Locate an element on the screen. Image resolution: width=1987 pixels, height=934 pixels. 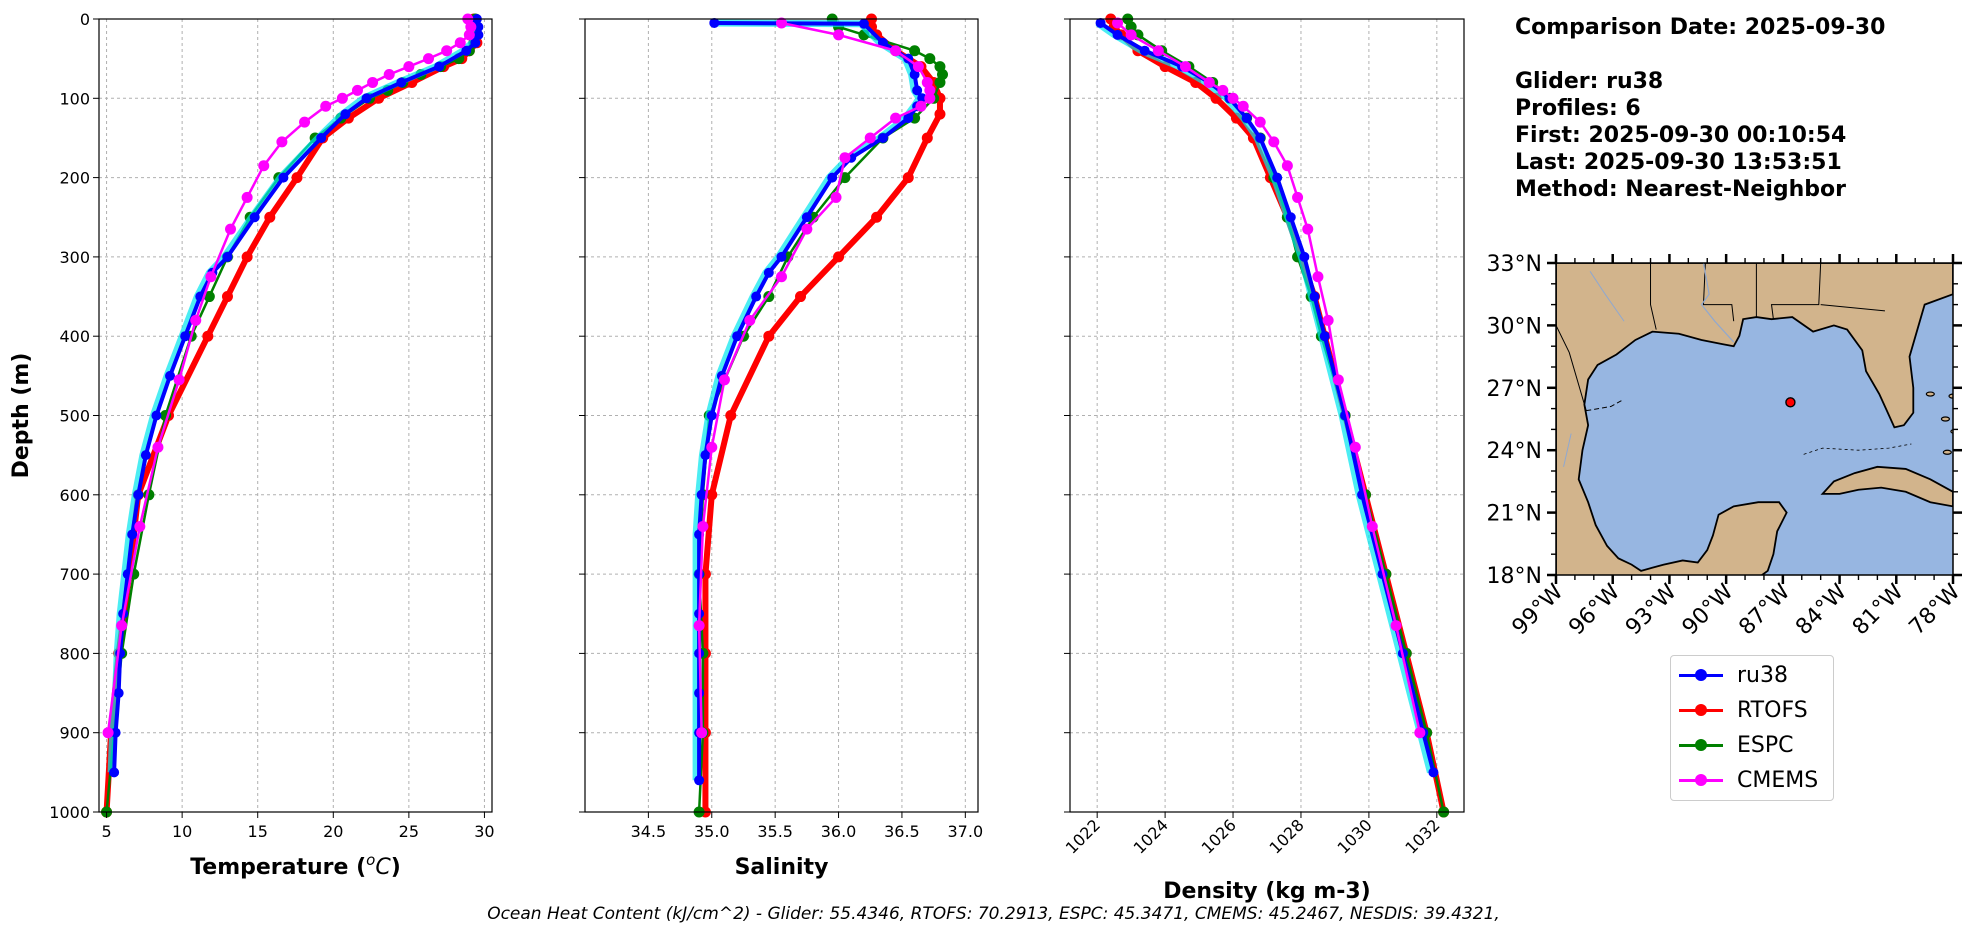
ru38-salinity-line is located at coordinates (811, 400).